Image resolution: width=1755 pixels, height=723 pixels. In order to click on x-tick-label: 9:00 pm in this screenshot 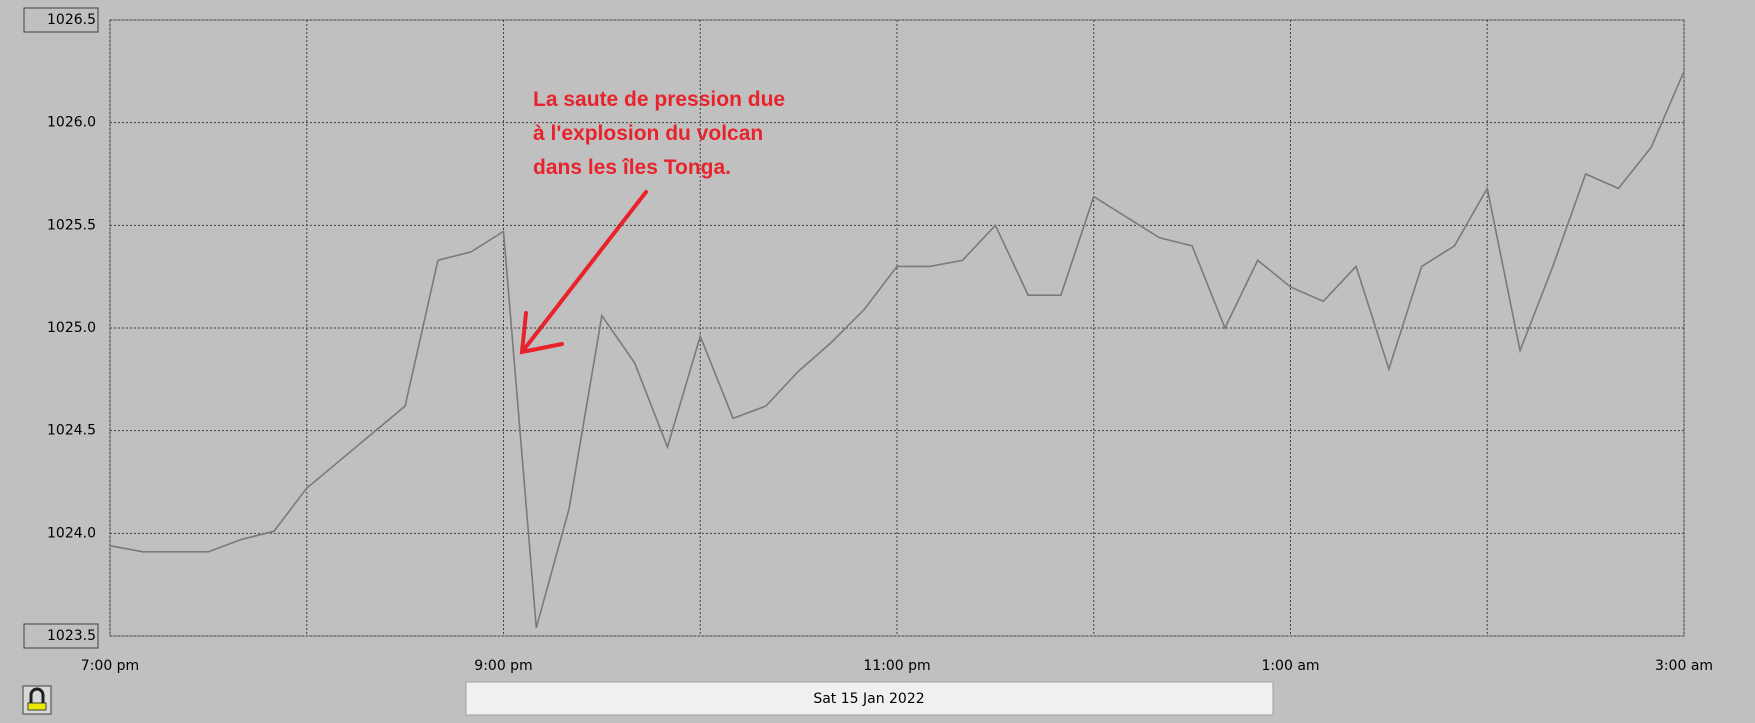, I will do `click(503, 666)`.